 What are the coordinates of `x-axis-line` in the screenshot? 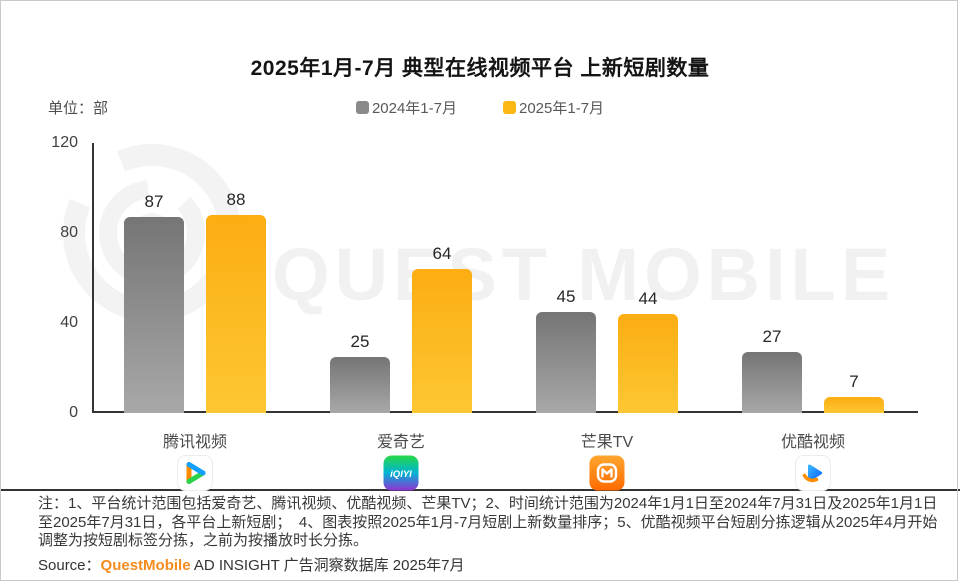 It's located at (505, 412).